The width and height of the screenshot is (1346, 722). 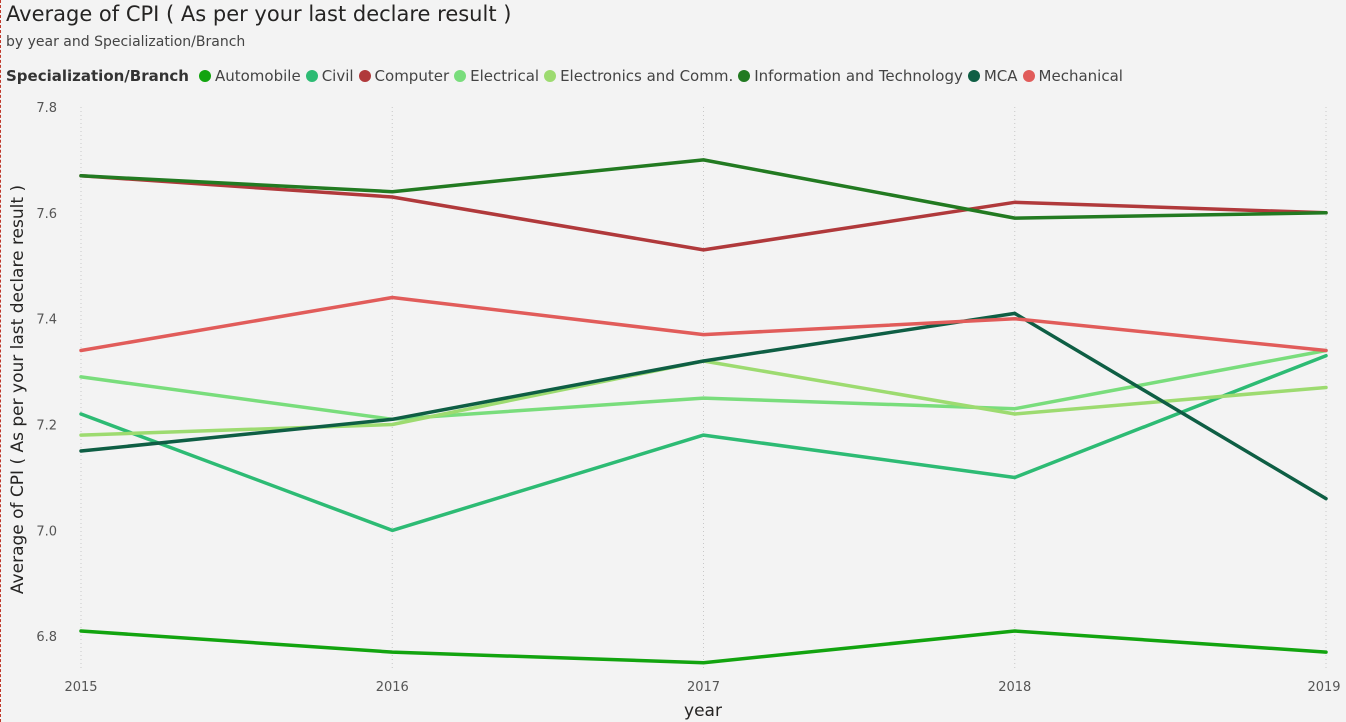 I want to click on x-tick-label: 2016, so click(x=392, y=687).